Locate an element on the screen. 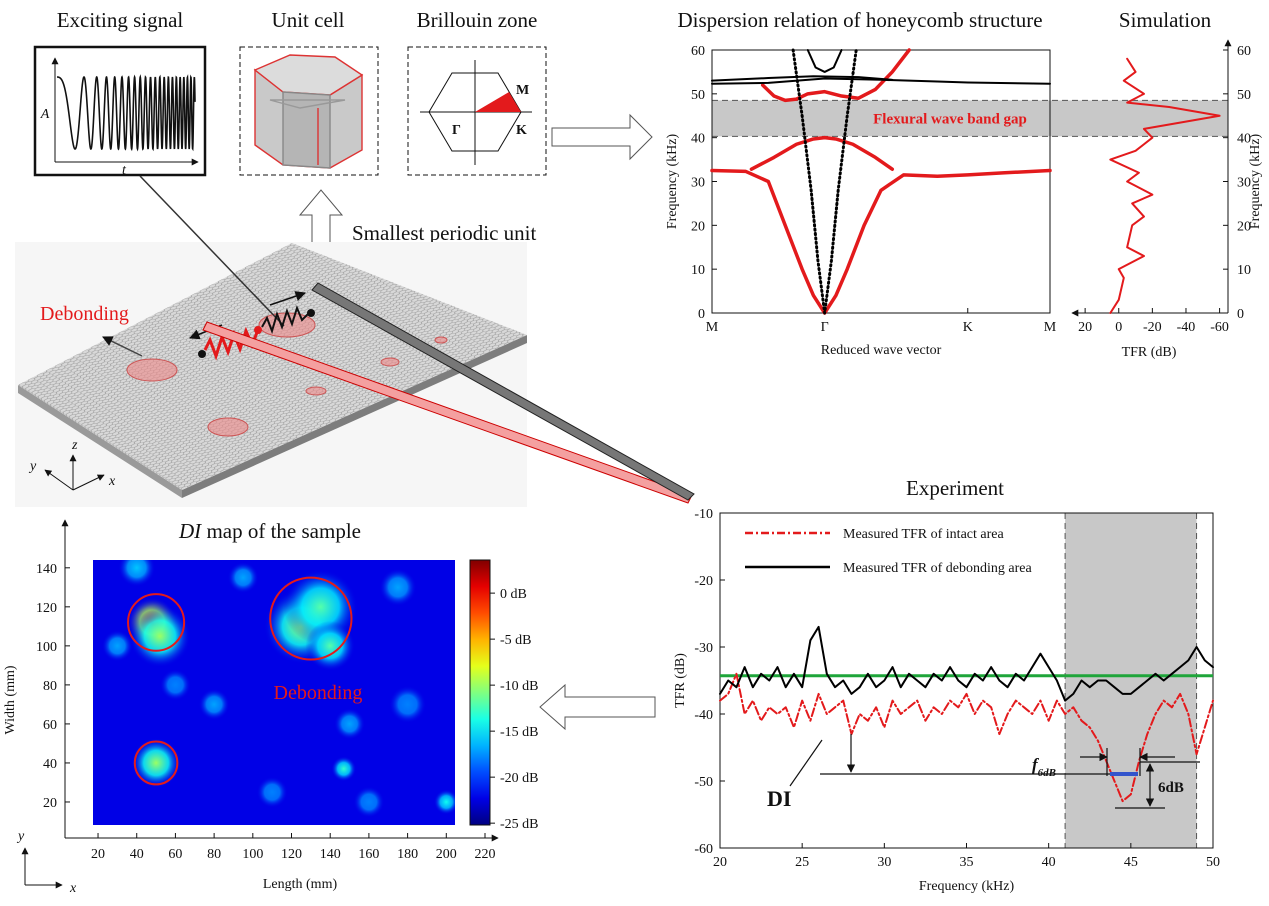  band is located at coordinates (1131, 680).